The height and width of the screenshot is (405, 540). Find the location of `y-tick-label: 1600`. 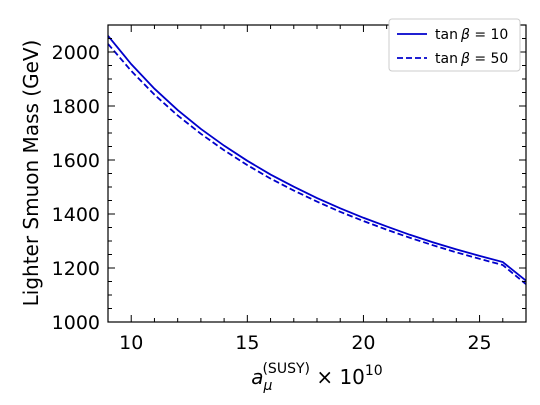

y-tick-label: 1600 is located at coordinates (76, 161).